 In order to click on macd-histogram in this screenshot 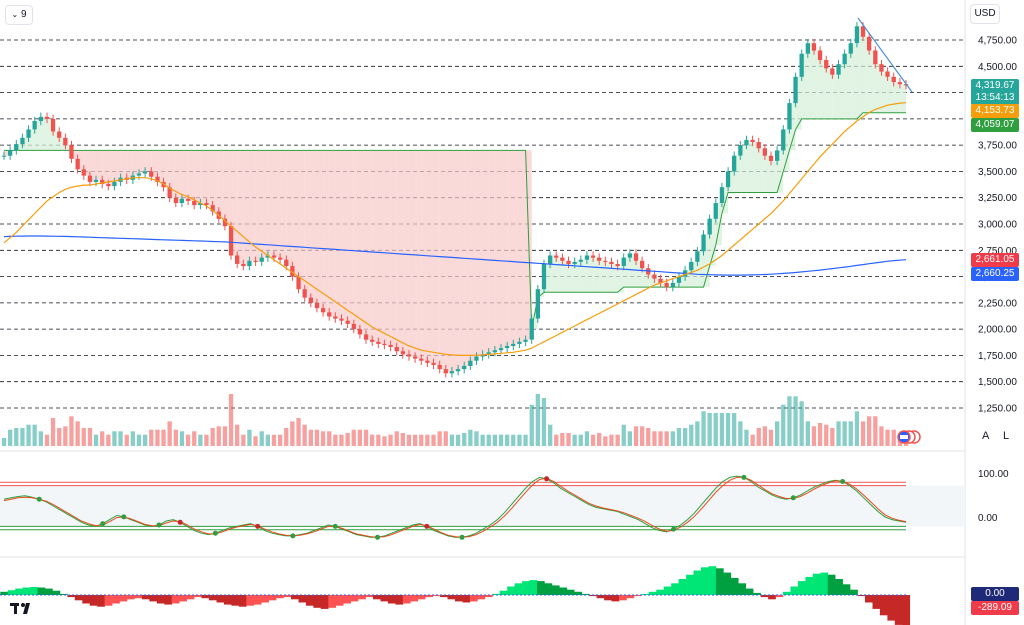, I will do `click(455, 595)`.